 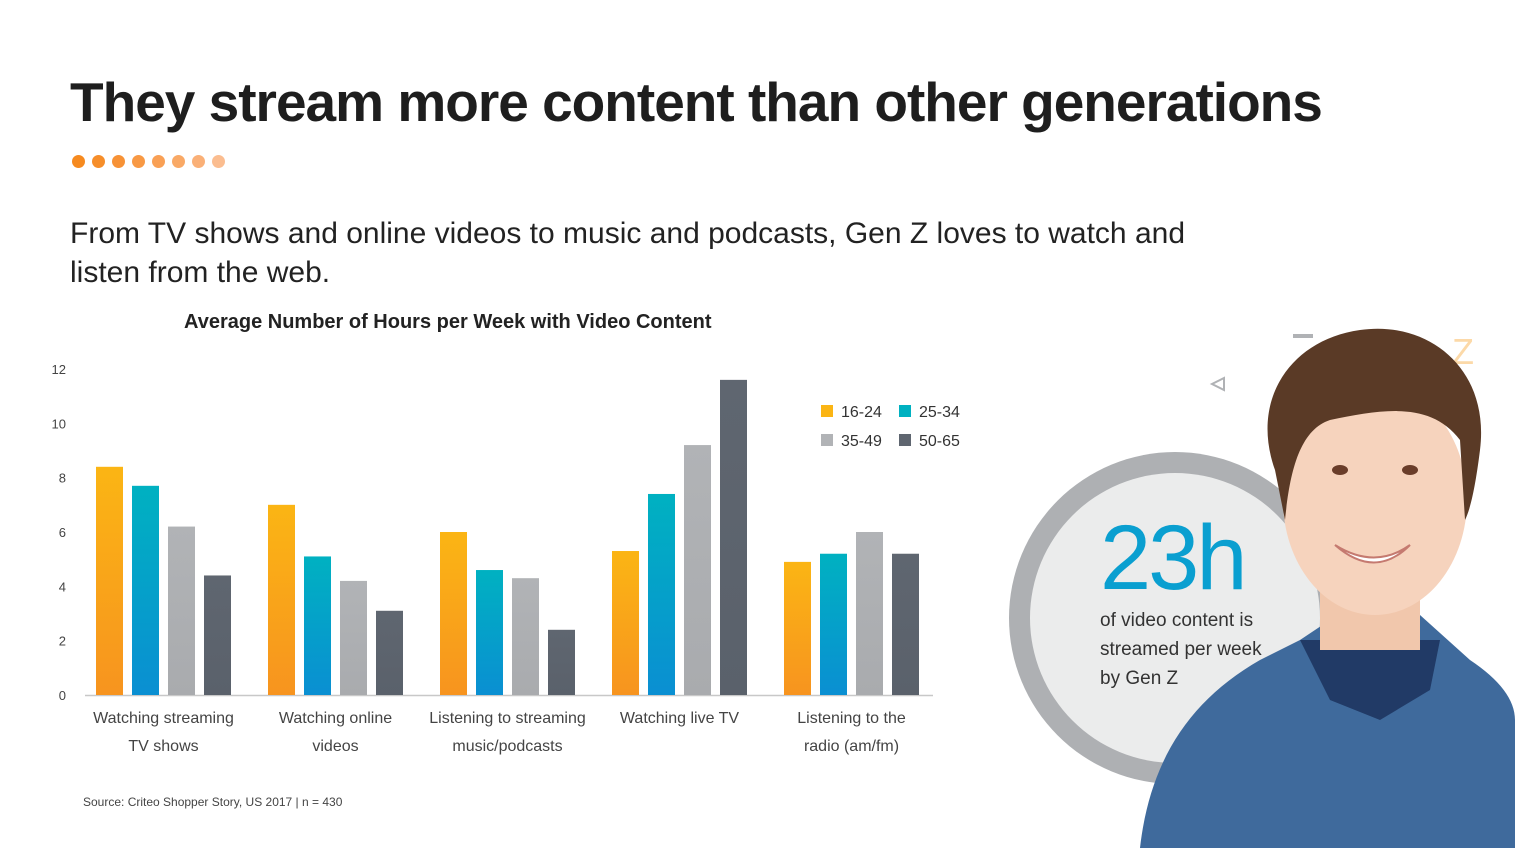 I want to click on x-tick-label: music/podcasts, so click(x=507, y=746).